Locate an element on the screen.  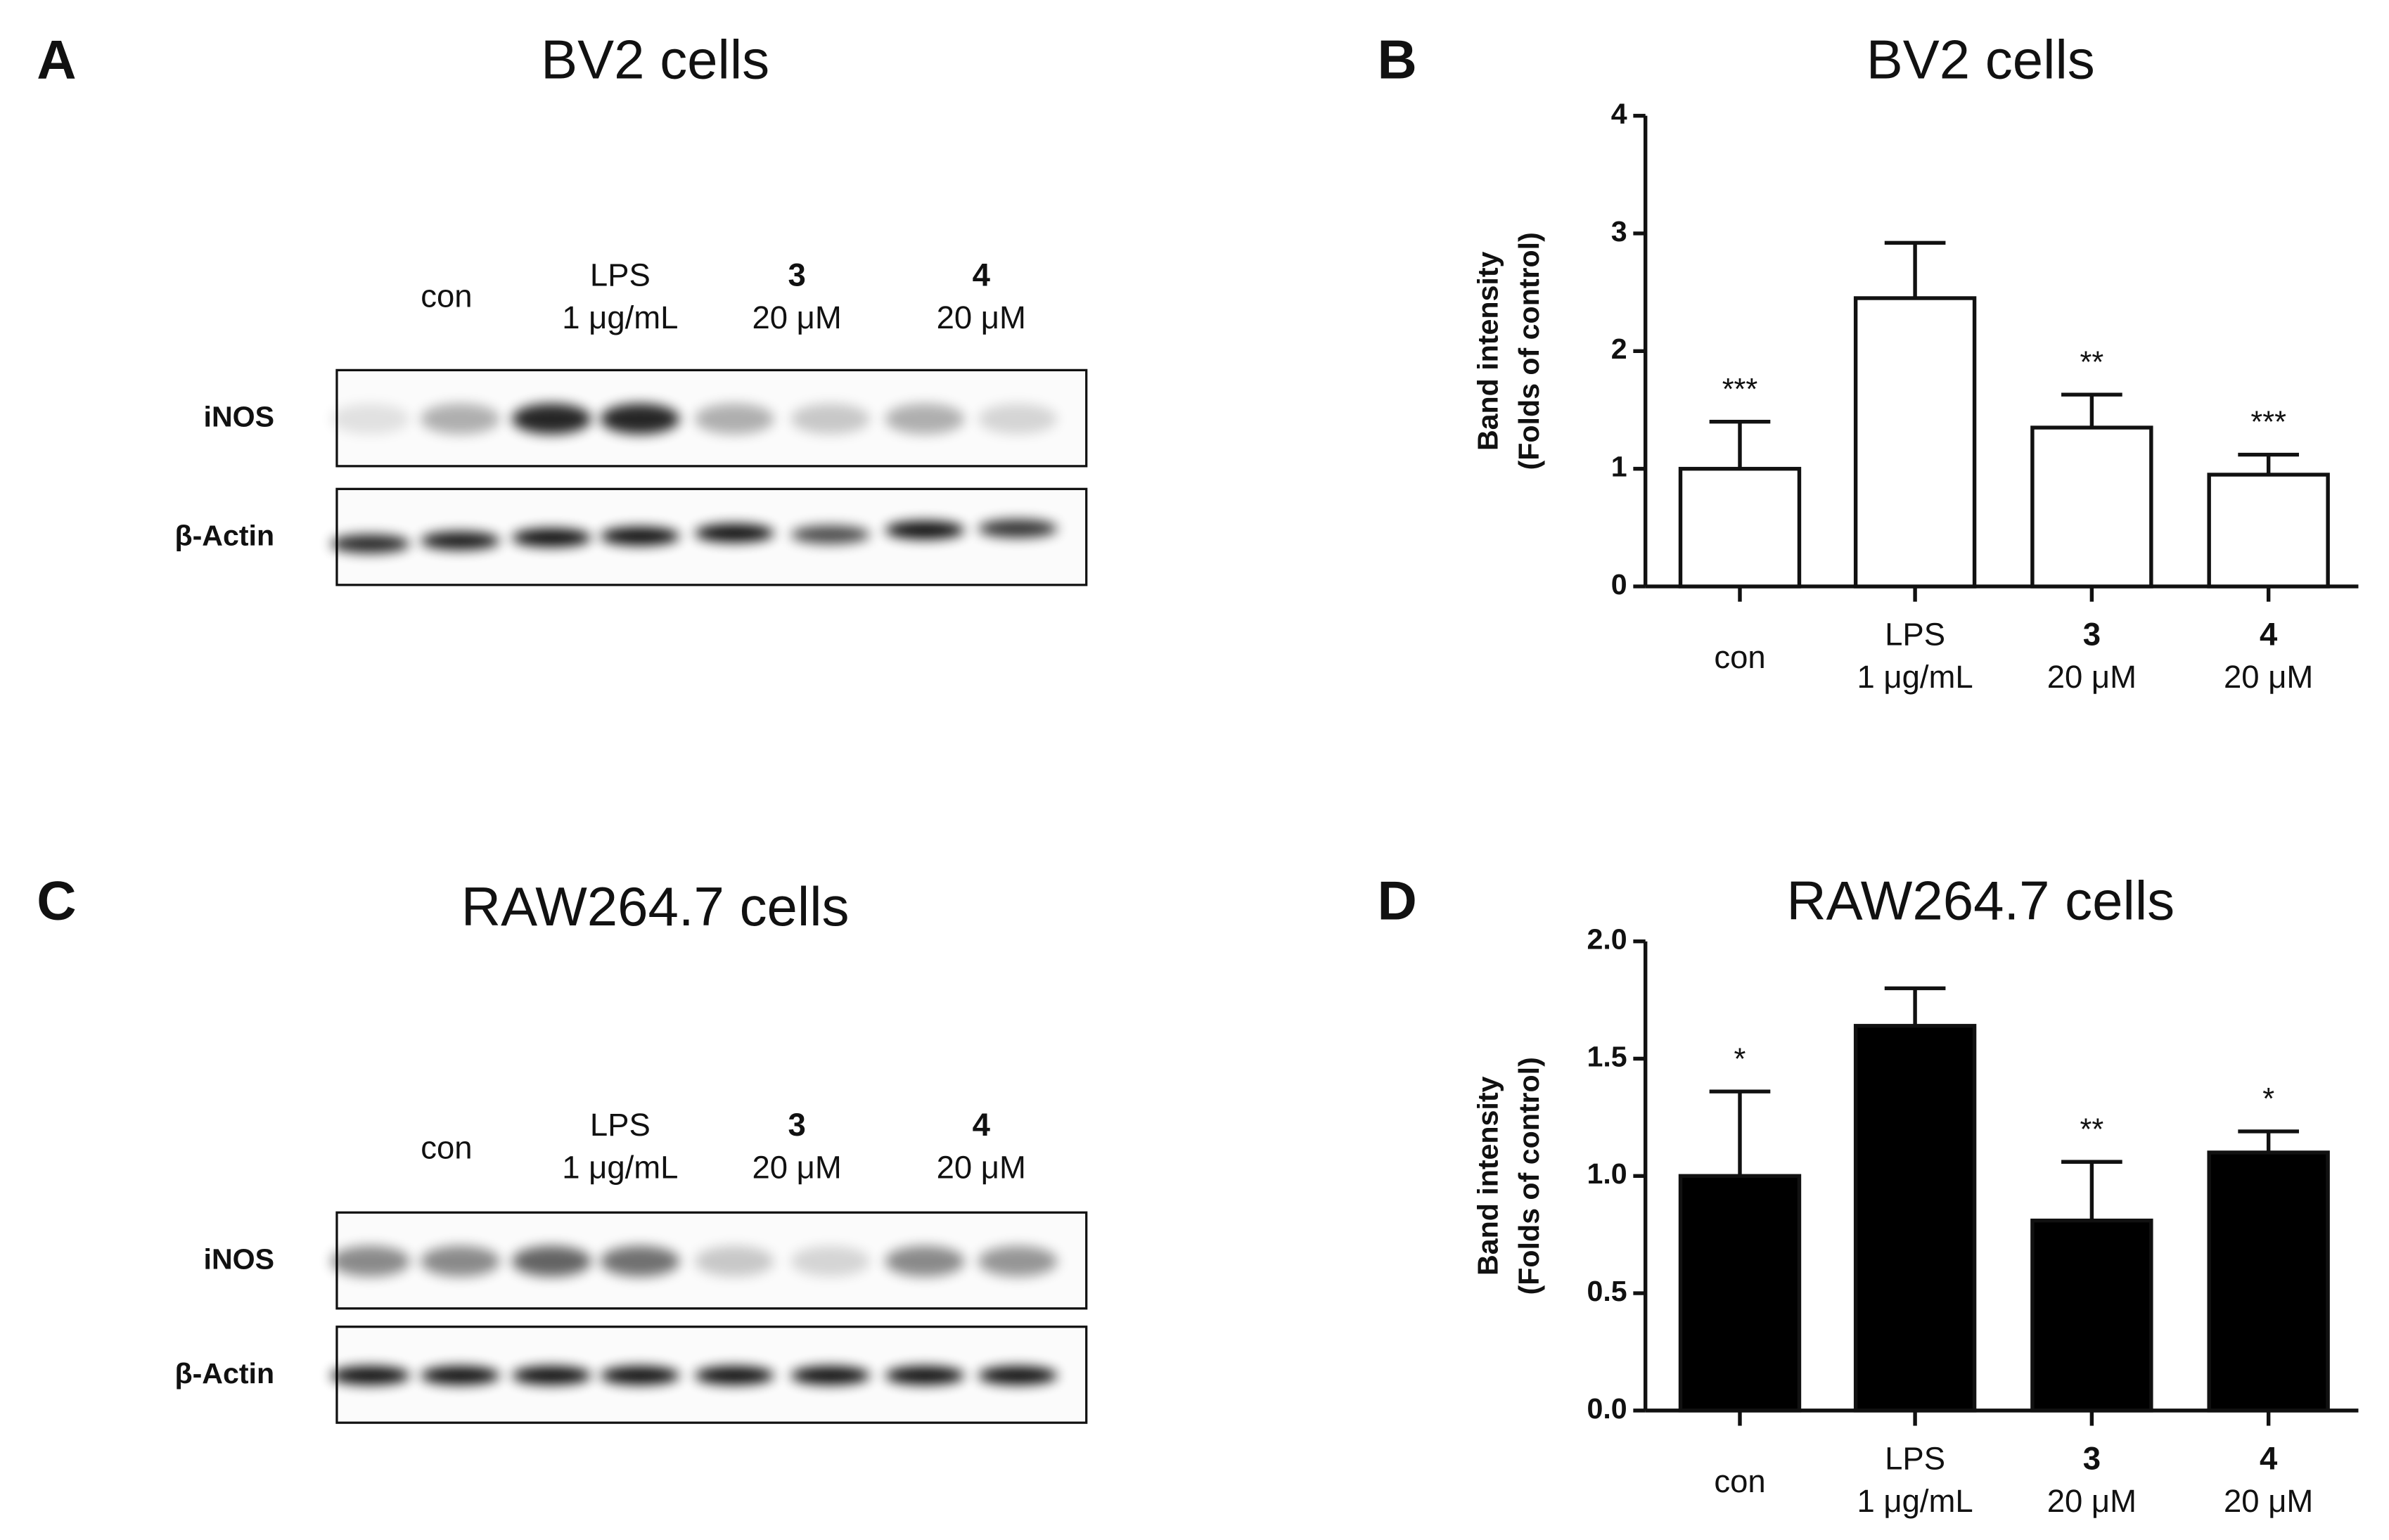
panel-label: D is located at coordinates (1396, 900).